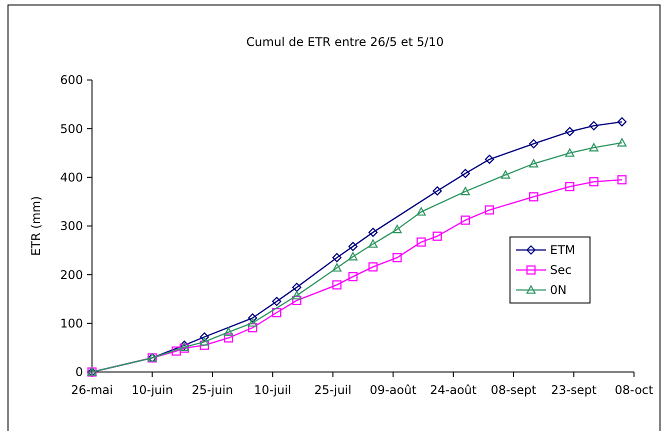 The width and height of the screenshot is (669, 431). Describe the element at coordinates (71, 80) in the screenshot. I see `y-tick-label: 600` at that location.